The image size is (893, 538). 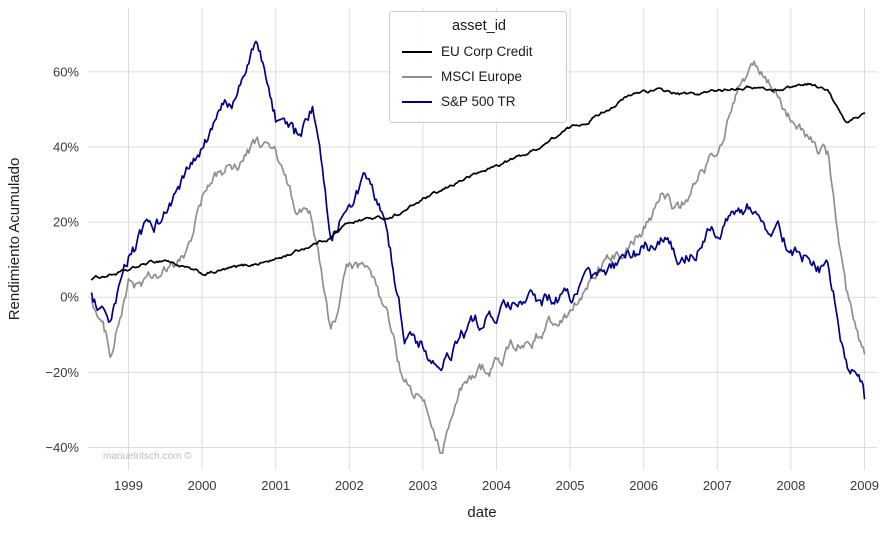 What do you see at coordinates (128, 485) in the screenshot?
I see `x-tick-label: 1999` at bounding box center [128, 485].